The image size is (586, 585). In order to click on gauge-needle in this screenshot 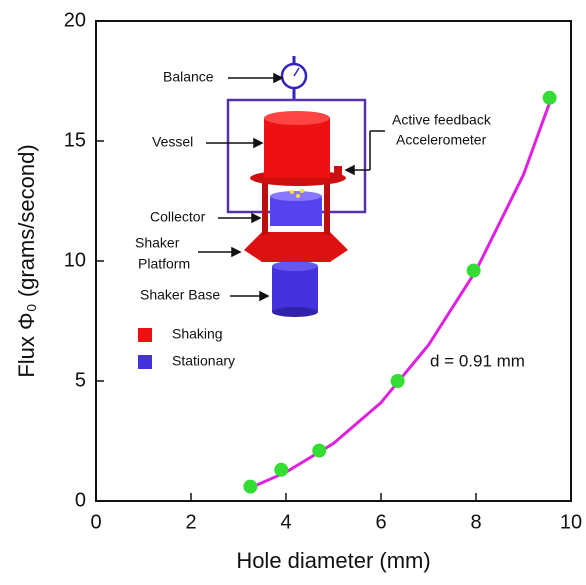, I will do `click(296, 72)`.